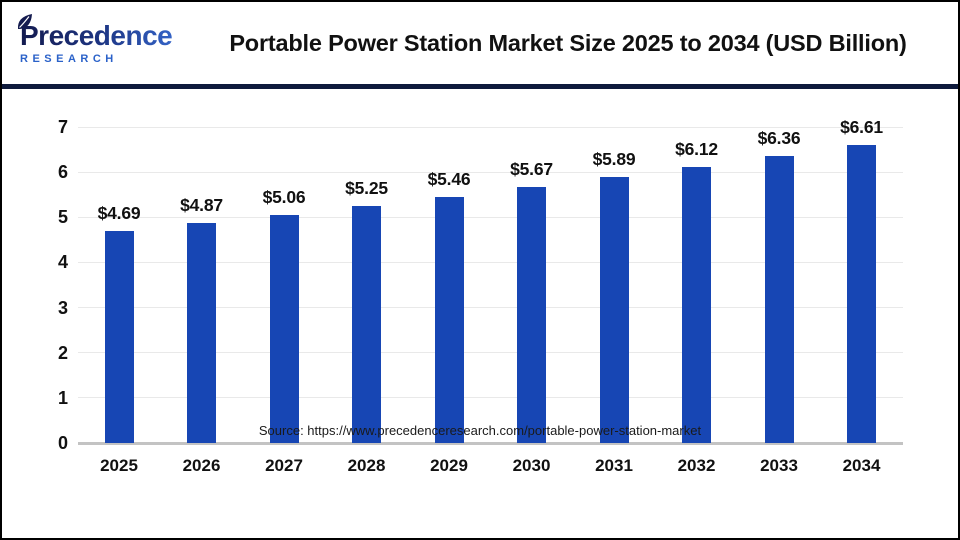 Image resolution: width=960 pixels, height=540 pixels. Describe the element at coordinates (696, 148) in the screenshot. I see `bar-value-label: $6.12` at that location.